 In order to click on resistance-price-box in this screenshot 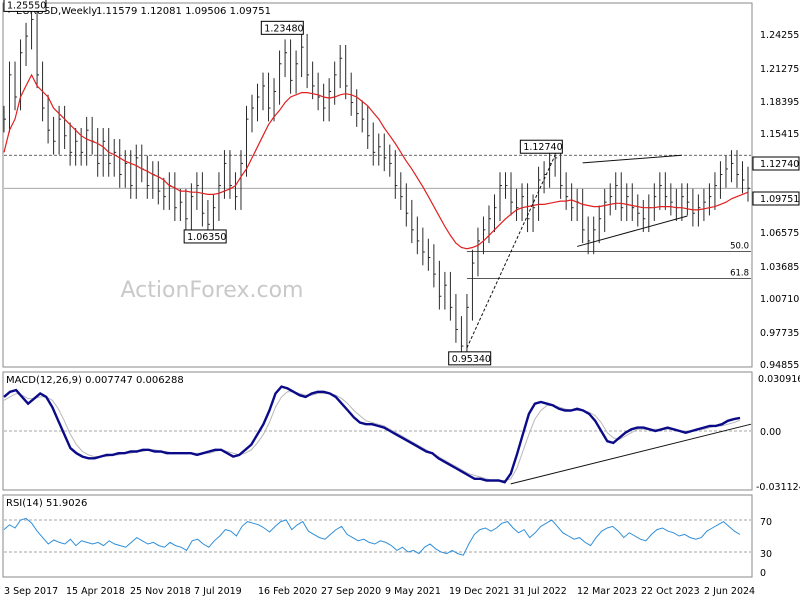, I will do `click(776, 163)`.